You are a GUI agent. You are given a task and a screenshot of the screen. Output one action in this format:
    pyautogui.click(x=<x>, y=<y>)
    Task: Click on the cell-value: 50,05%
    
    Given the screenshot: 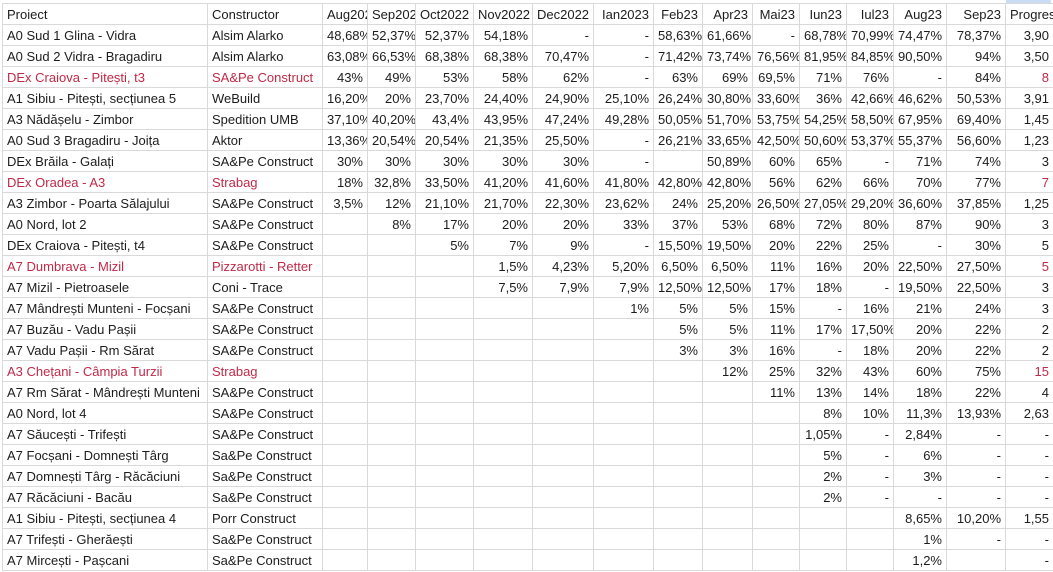 What is the action you would take?
    pyautogui.click(x=678, y=119)
    